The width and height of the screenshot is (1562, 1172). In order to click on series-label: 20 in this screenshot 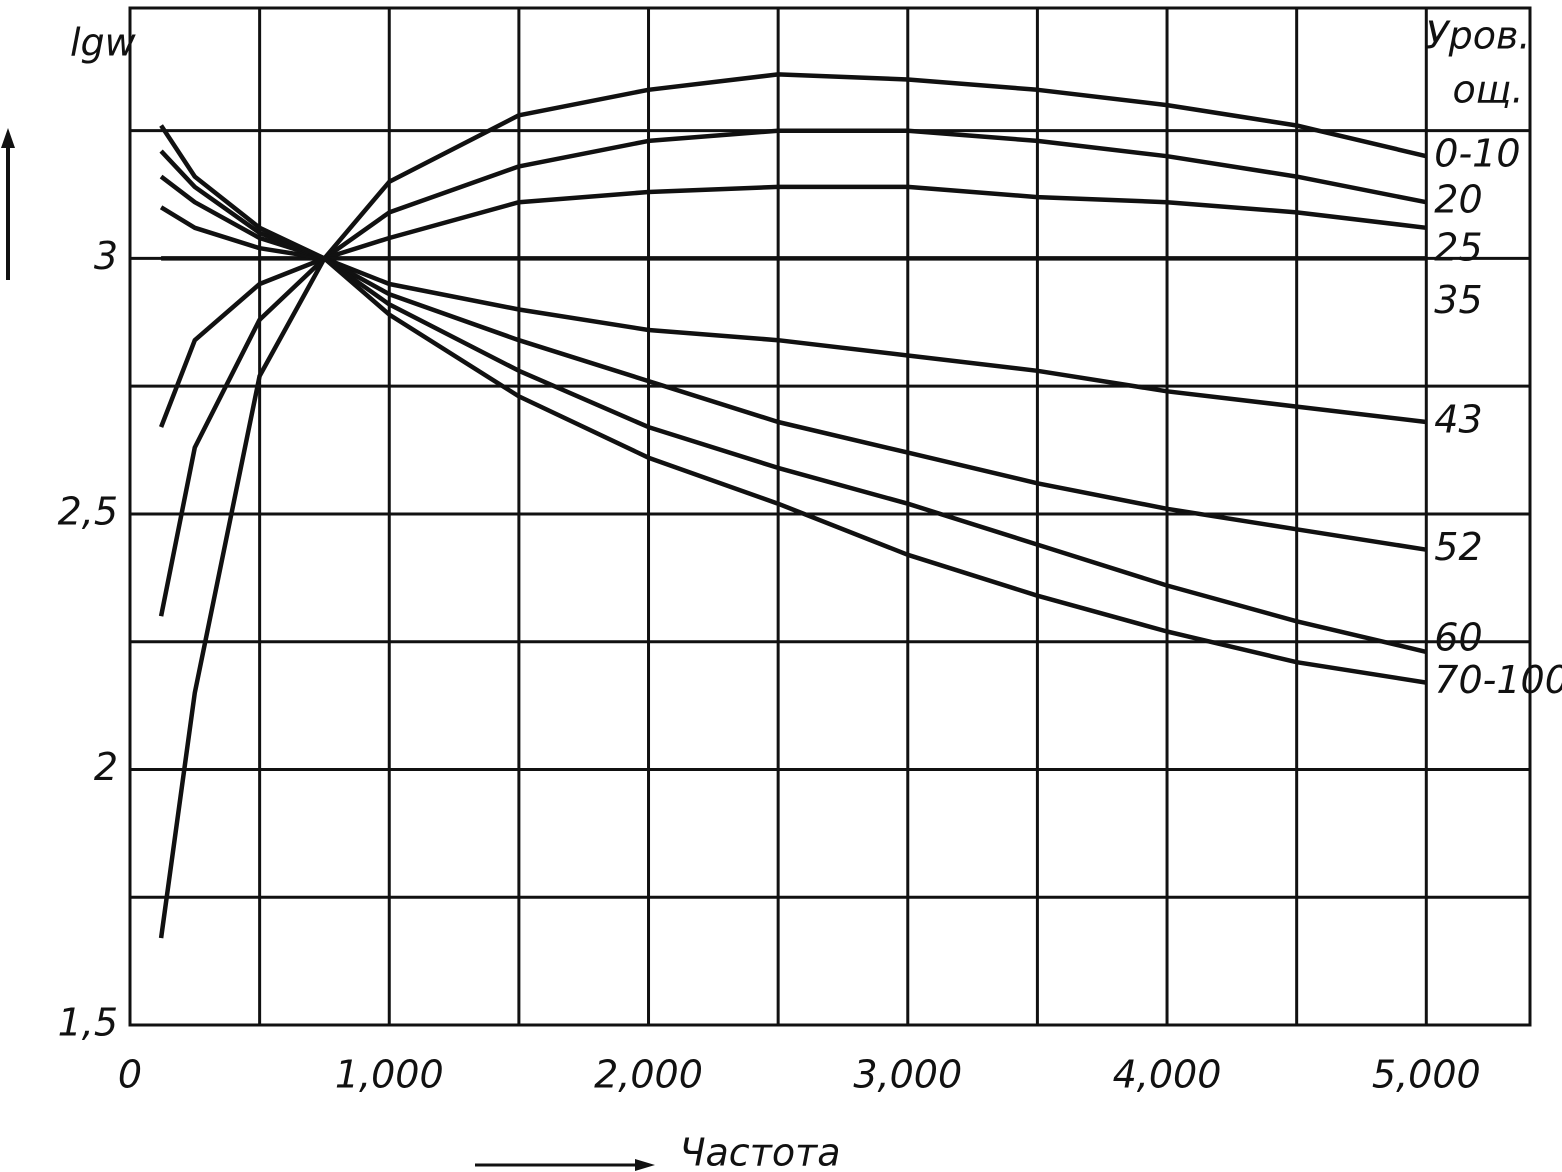, I will do `click(1458, 200)`.